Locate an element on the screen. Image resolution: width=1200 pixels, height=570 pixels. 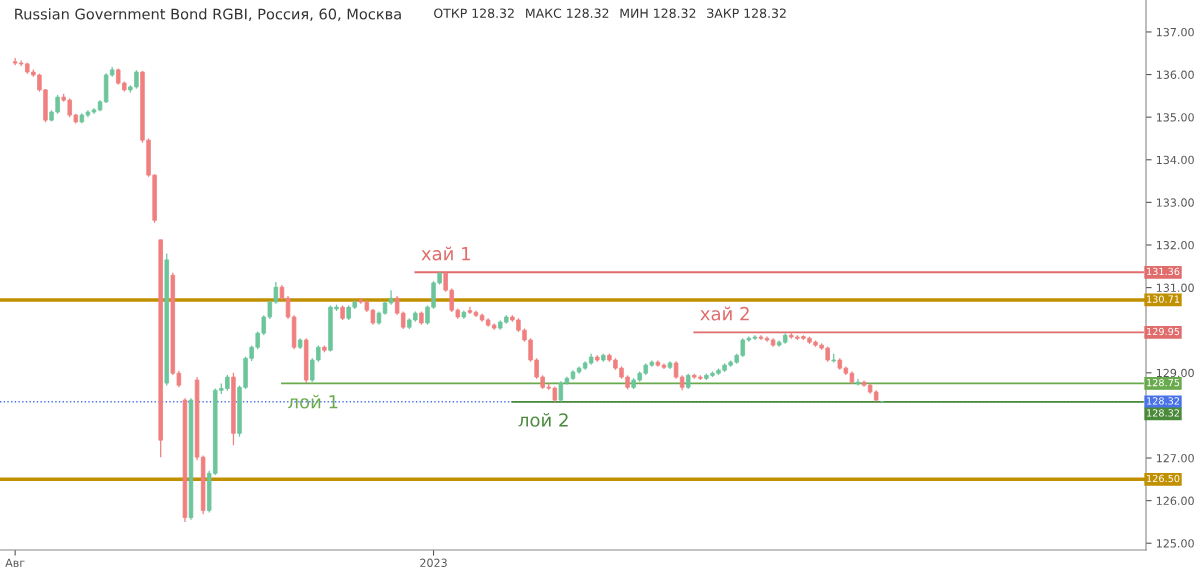
y-tick-label: 127.00 is located at coordinates (1175, 458).